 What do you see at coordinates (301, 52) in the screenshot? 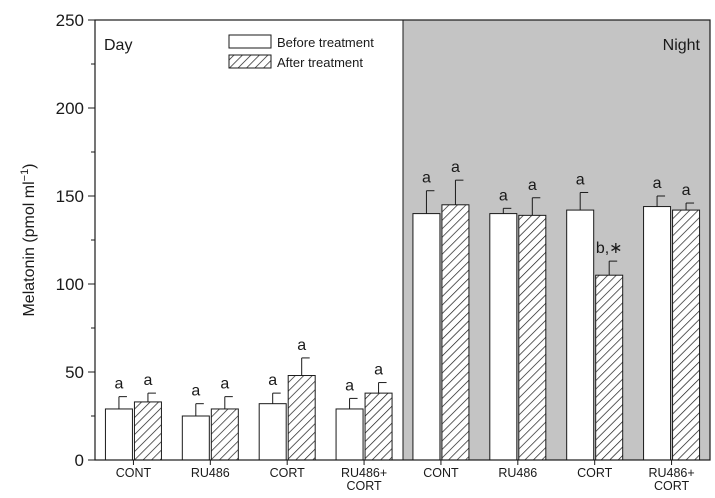
I see `legend: Before treatment After treatment` at bounding box center [301, 52].